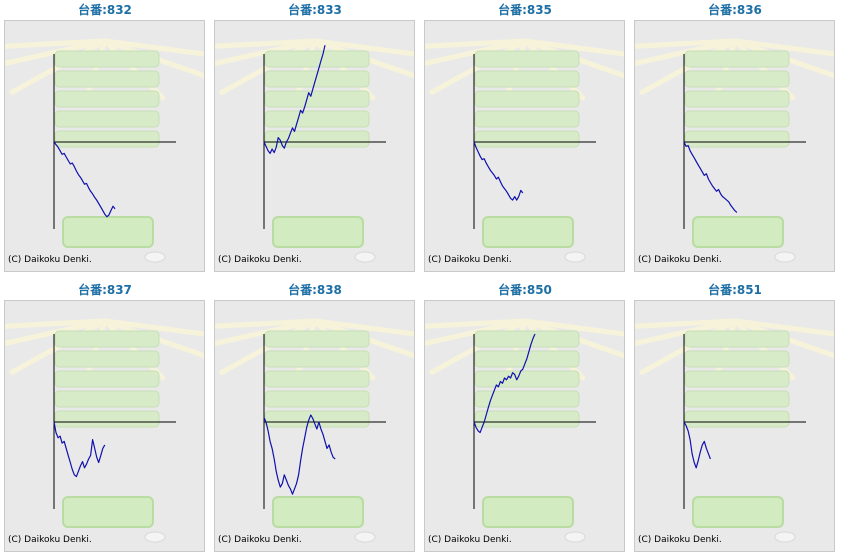 This screenshot has width=841, height=559. What do you see at coordinates (105, 10) in the screenshot?
I see `chart-title: 台番:832` at bounding box center [105, 10].